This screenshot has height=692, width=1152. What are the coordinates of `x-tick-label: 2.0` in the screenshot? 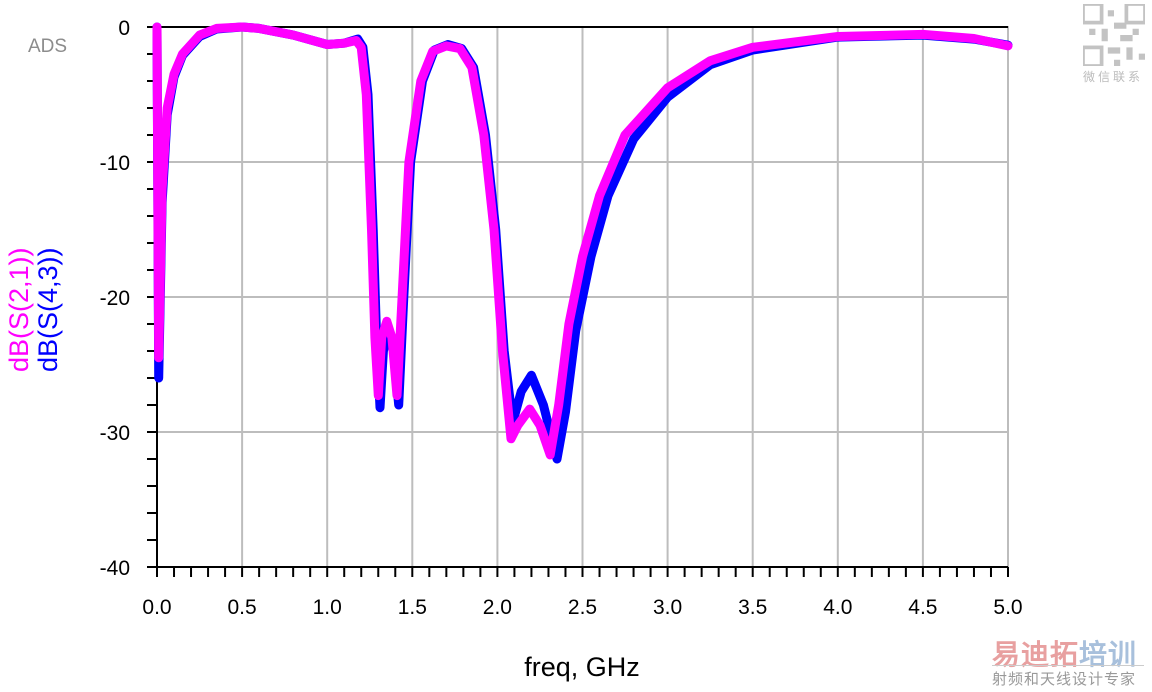 It's located at (497, 607).